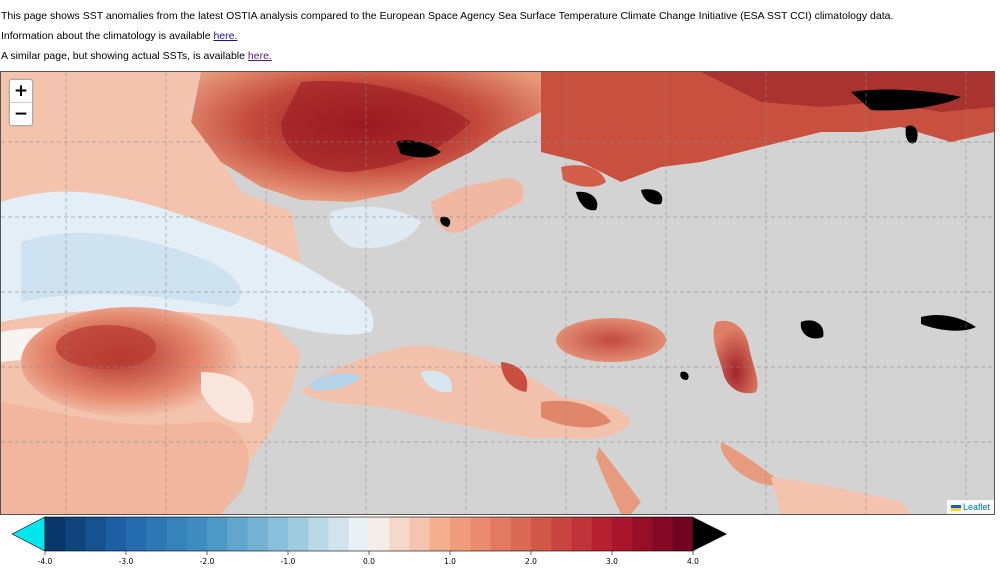 This screenshot has height=581, width=1000. I want to click on colorbar-tick-label: 0.0, so click(369, 561).